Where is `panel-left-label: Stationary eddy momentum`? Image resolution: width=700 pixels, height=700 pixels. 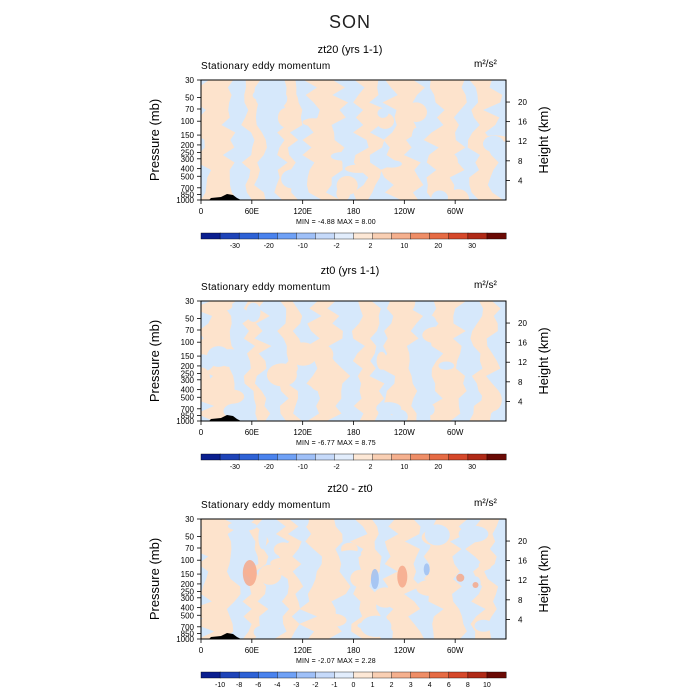 panel-left-label: Stationary eddy momentum is located at coordinates (266, 505).